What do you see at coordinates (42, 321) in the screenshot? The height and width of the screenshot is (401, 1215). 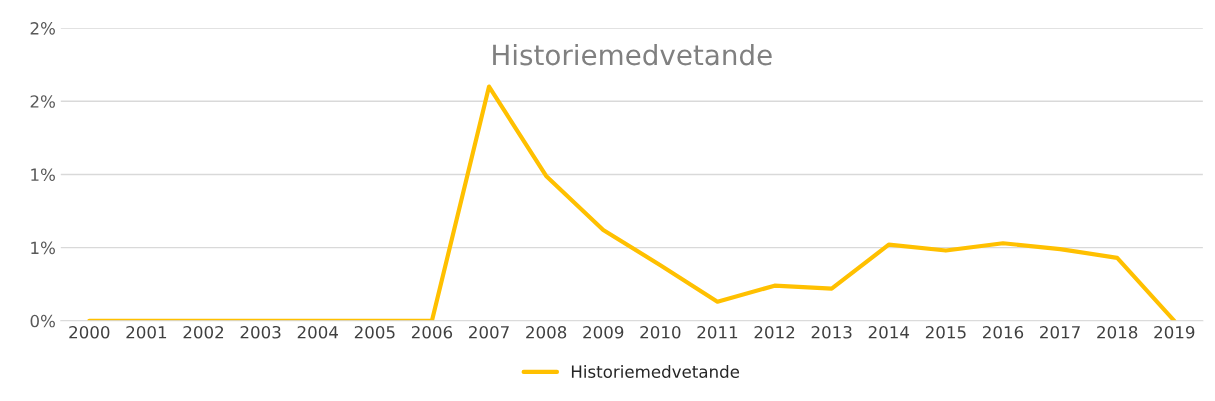 I see `y-tick-label: 0%` at bounding box center [42, 321].